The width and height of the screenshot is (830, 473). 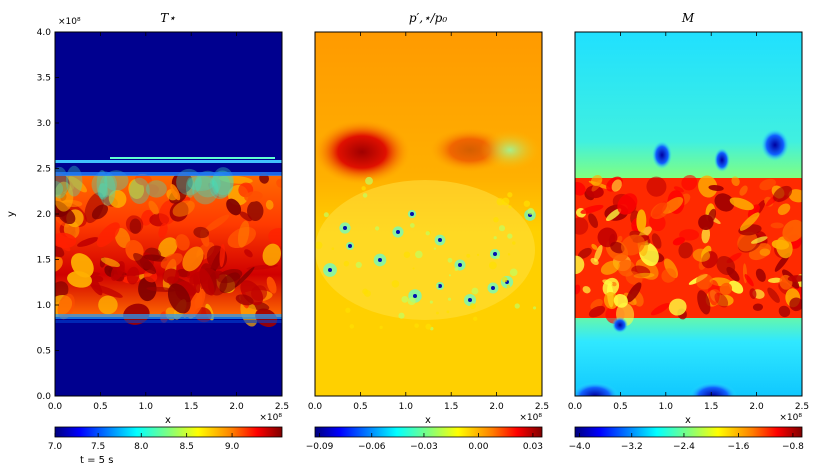 I want to click on pressure-x-label: x, so click(x=428, y=420).